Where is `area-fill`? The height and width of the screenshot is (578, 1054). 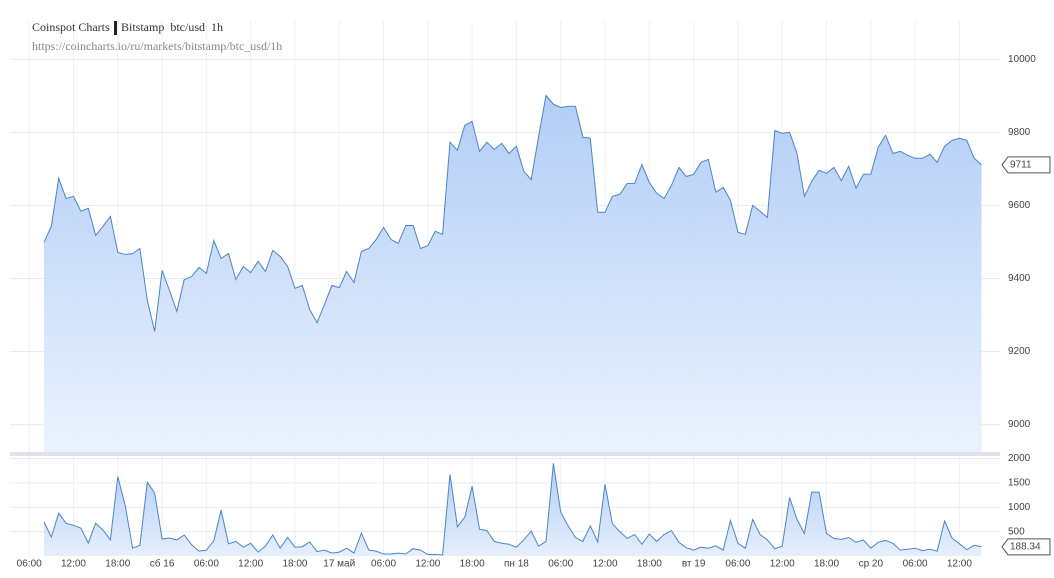 area-fill is located at coordinates (512, 509).